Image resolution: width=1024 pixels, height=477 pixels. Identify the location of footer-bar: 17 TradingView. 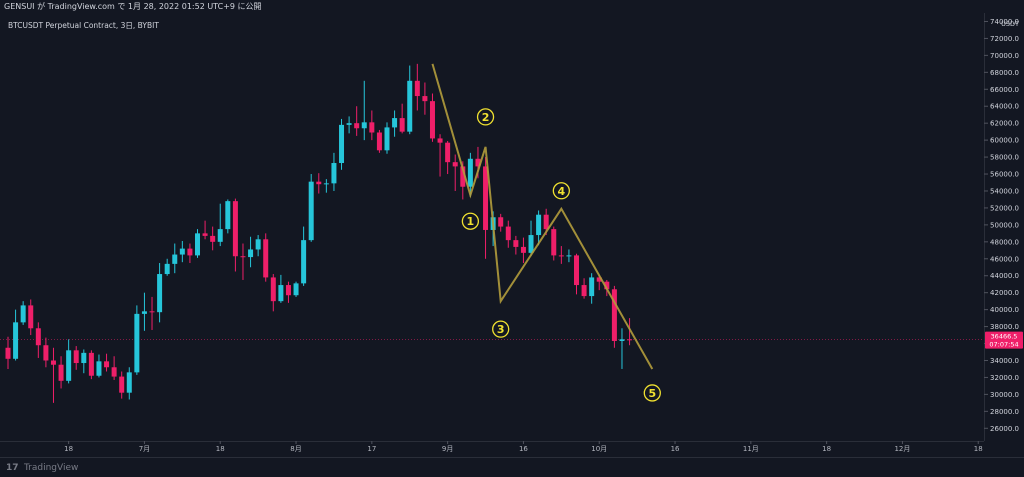
(512, 467).